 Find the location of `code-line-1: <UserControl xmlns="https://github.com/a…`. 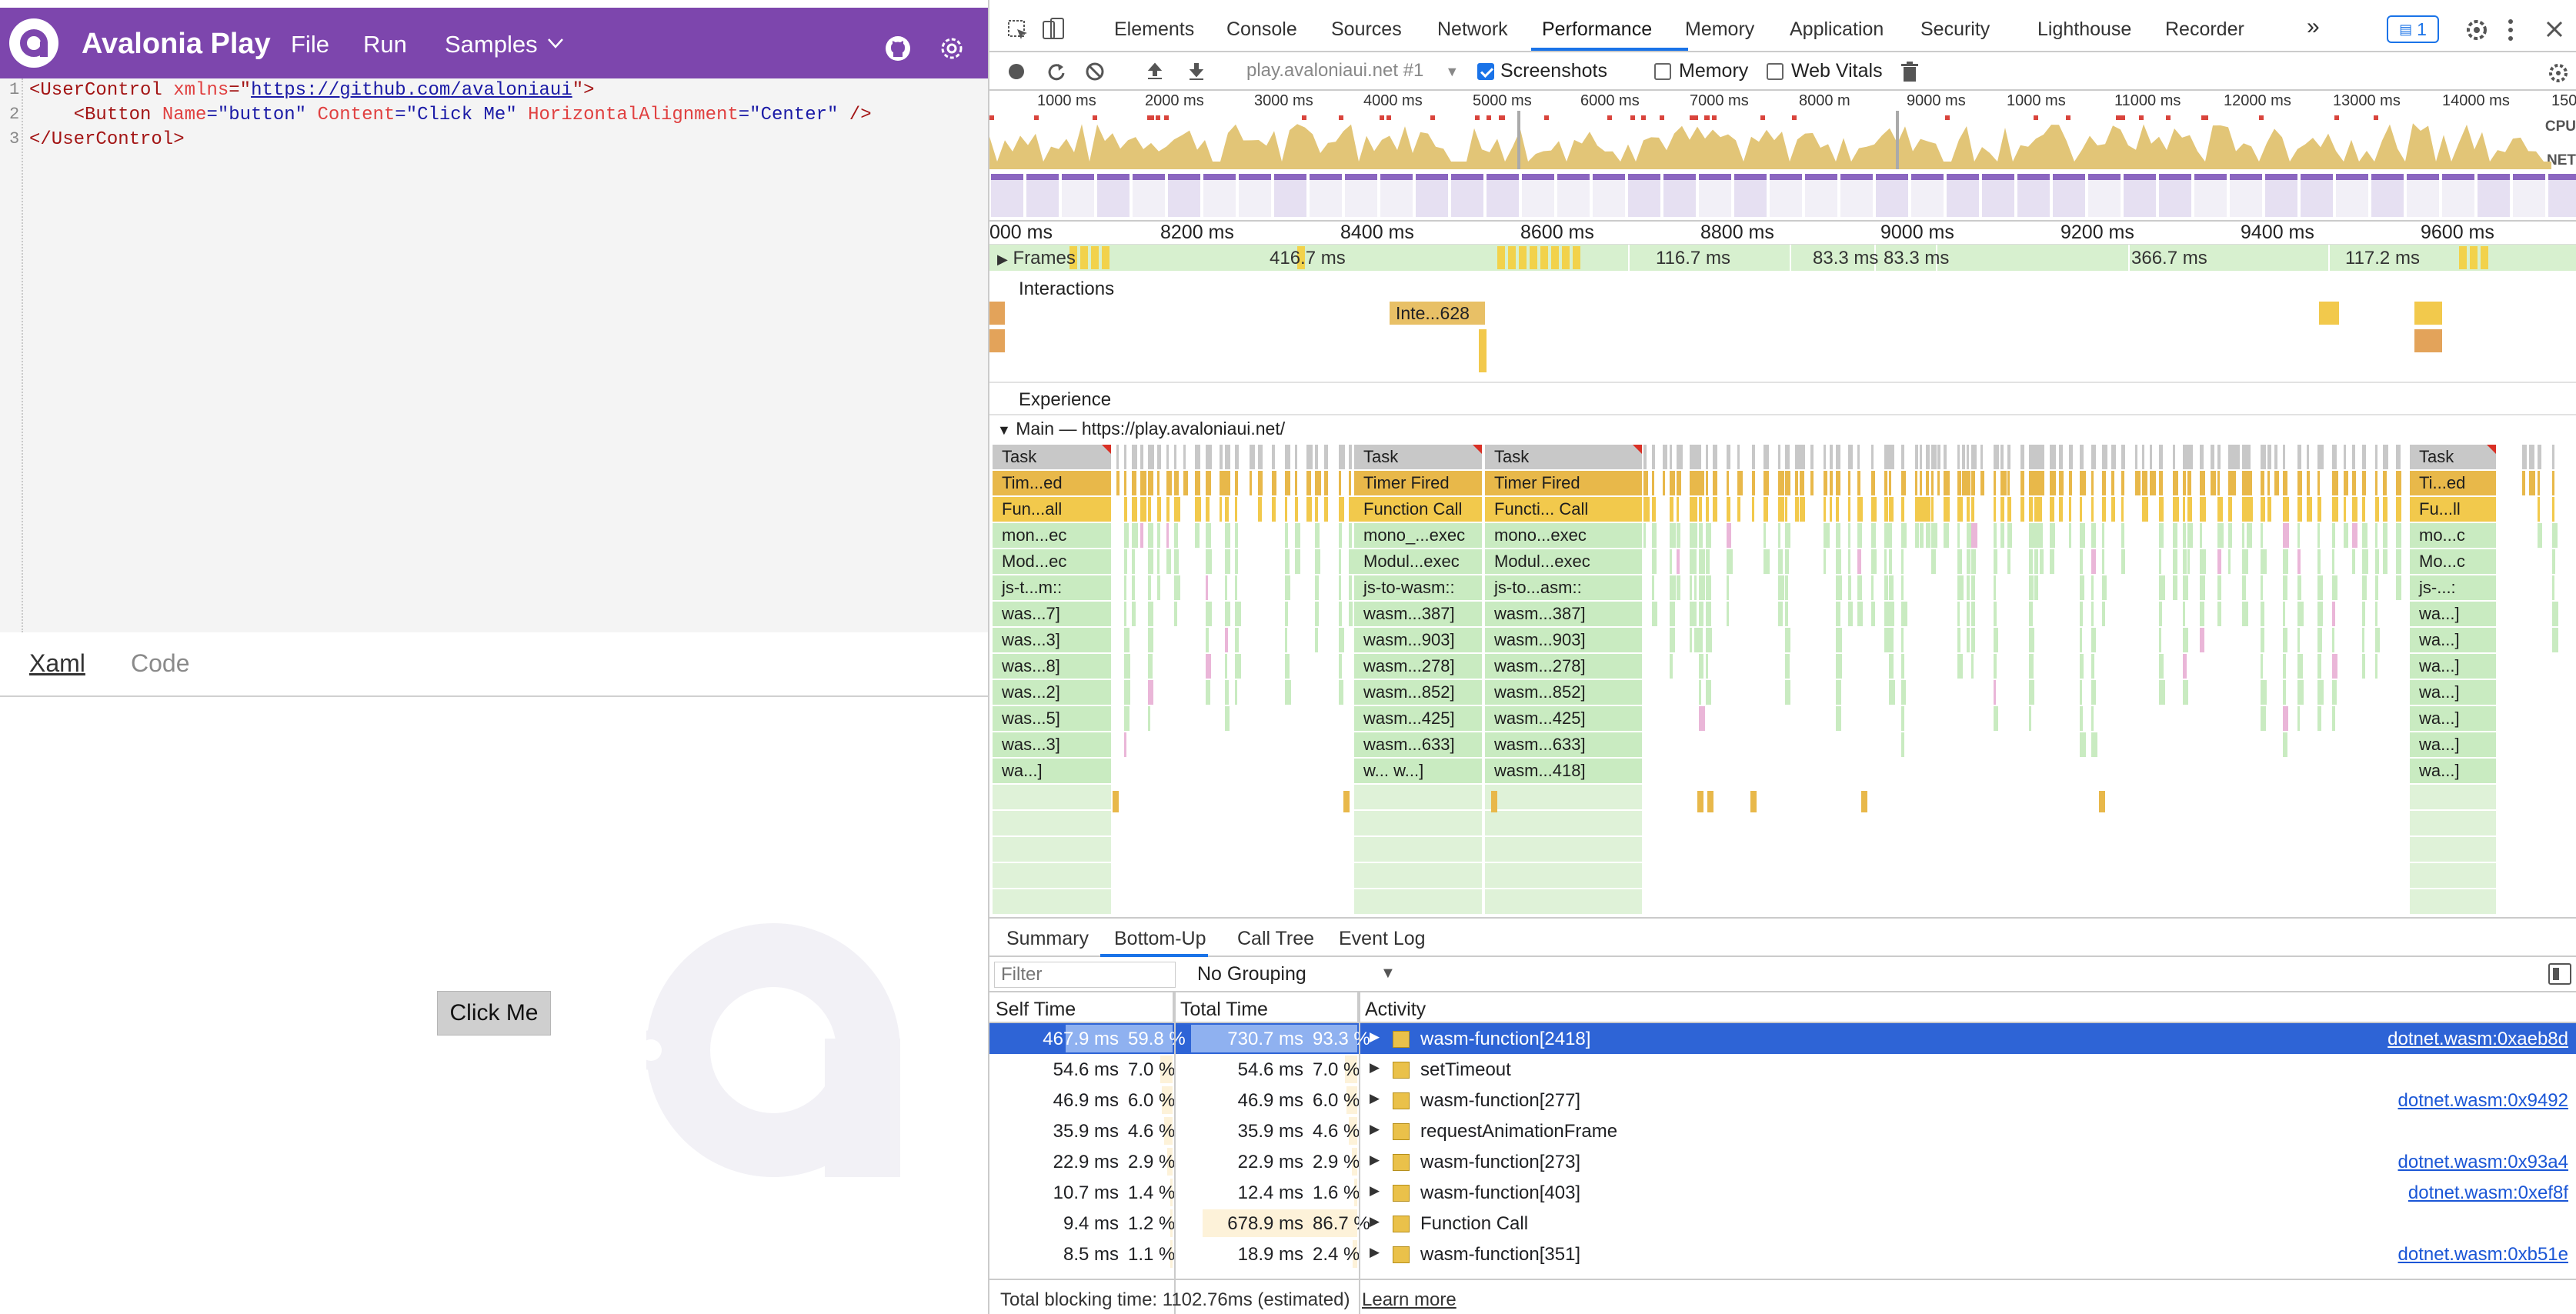

code-line-1: <UserControl xmlns="https://github.com/a… is located at coordinates (312, 90).